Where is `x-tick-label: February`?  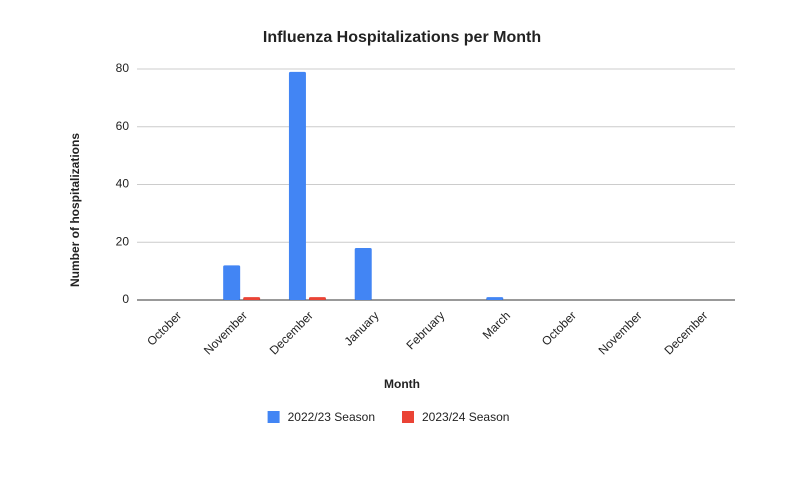
x-tick-label: February is located at coordinates (426, 330).